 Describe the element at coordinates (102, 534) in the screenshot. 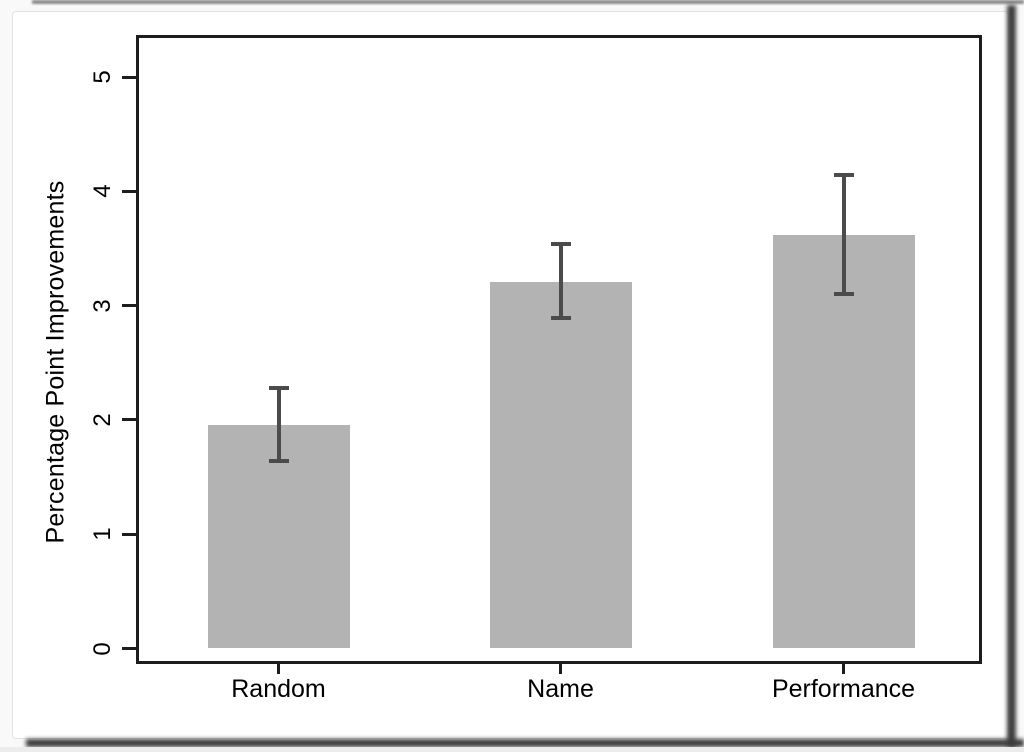

I see `y-tick-label: 1` at that location.